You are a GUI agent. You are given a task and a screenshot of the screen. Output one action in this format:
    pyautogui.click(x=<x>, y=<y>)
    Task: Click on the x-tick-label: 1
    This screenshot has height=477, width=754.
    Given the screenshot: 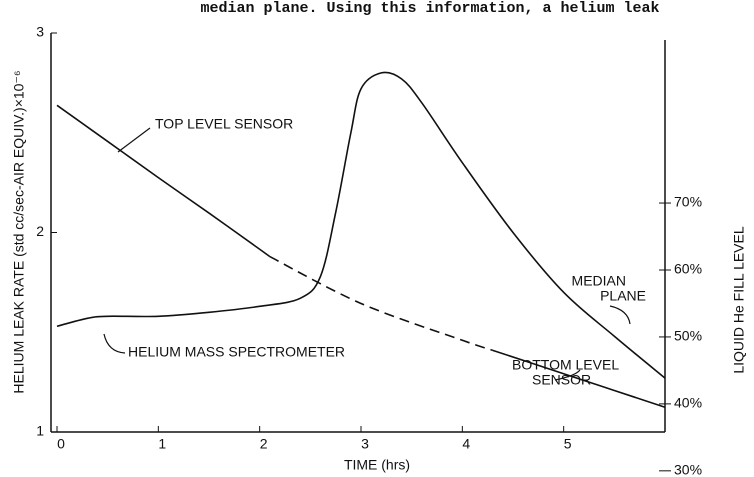 What is the action you would take?
    pyautogui.click(x=162, y=444)
    